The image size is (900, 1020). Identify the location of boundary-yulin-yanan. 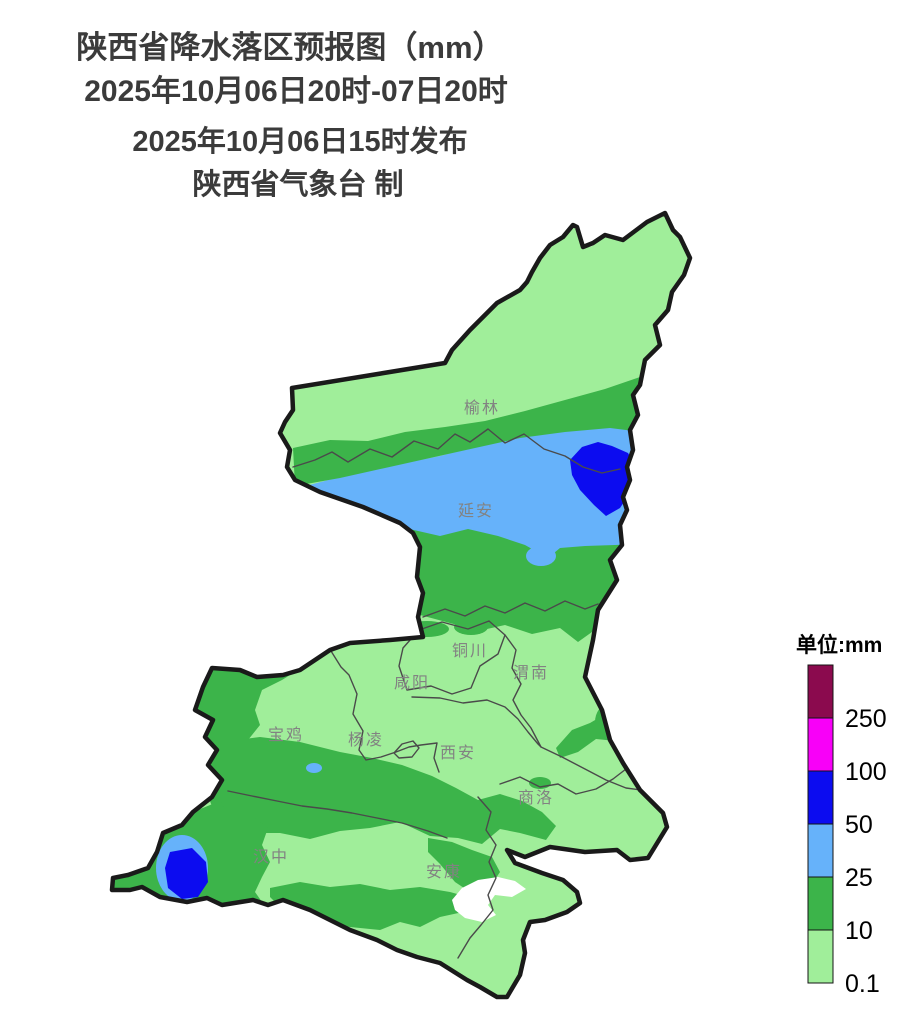
(456, 451).